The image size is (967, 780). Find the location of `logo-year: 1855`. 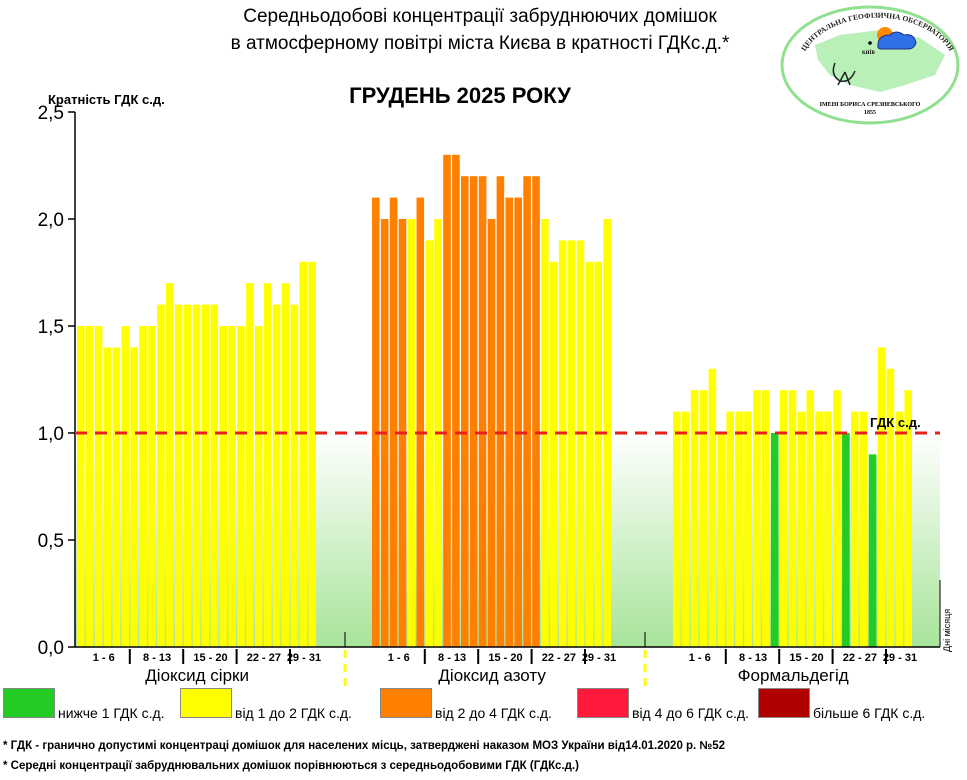

logo-year: 1855 is located at coordinates (870, 113).